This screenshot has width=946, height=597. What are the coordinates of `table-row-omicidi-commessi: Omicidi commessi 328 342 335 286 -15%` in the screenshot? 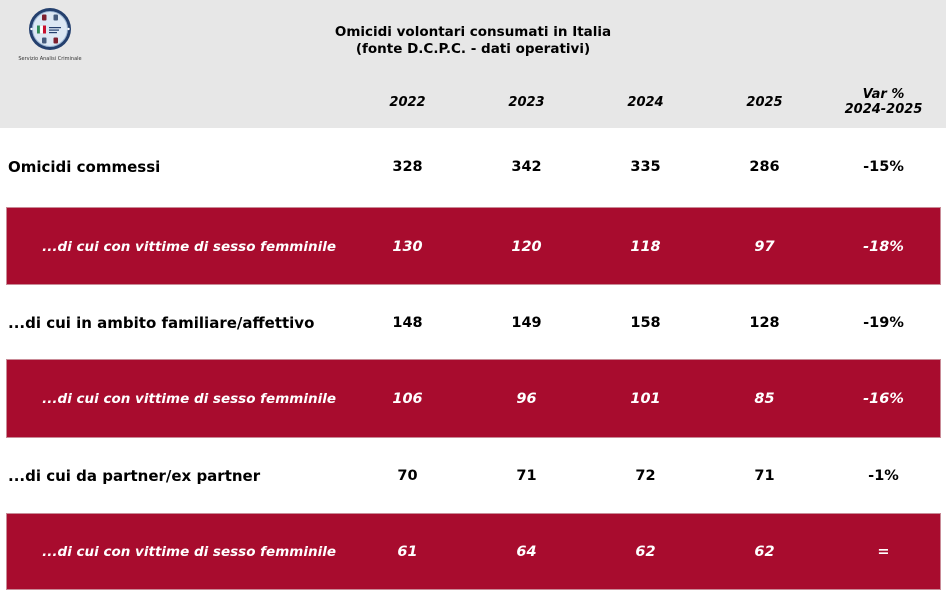 It's located at (473, 167).